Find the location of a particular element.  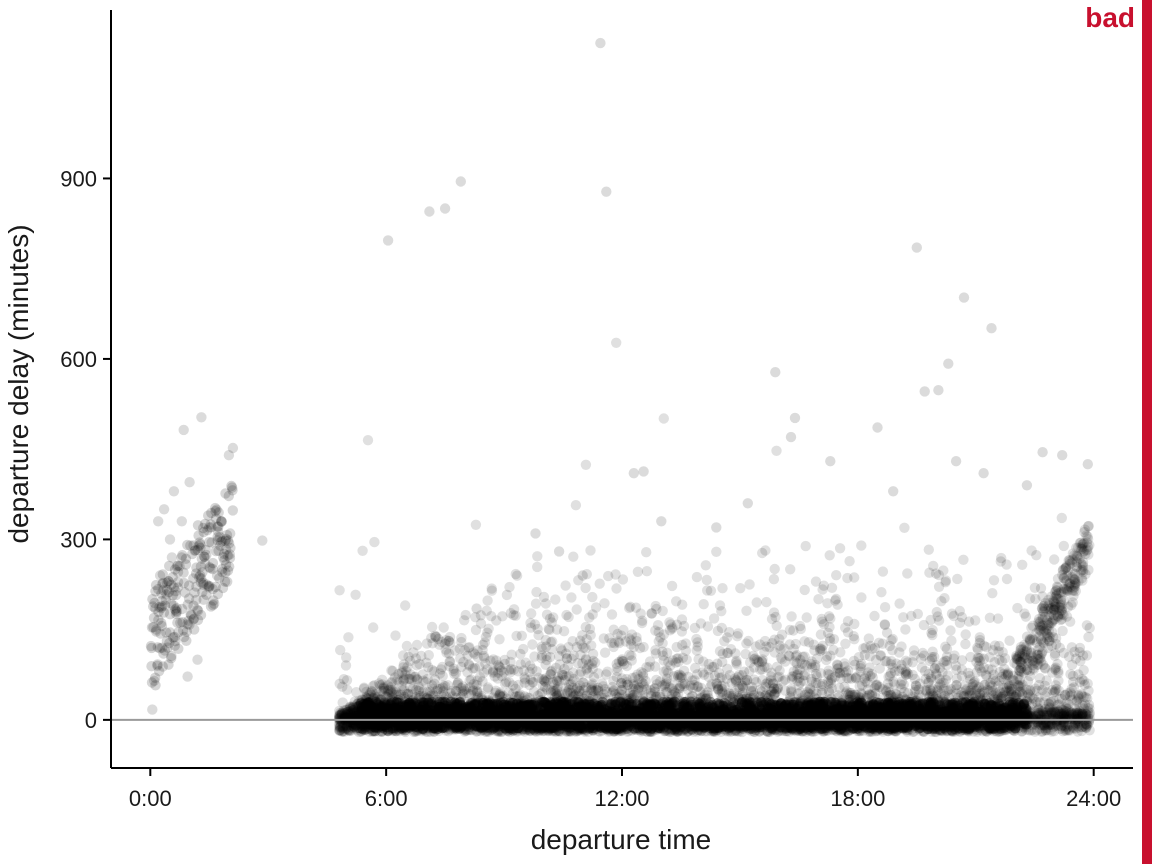

status-bar is located at coordinates (1147, 432).